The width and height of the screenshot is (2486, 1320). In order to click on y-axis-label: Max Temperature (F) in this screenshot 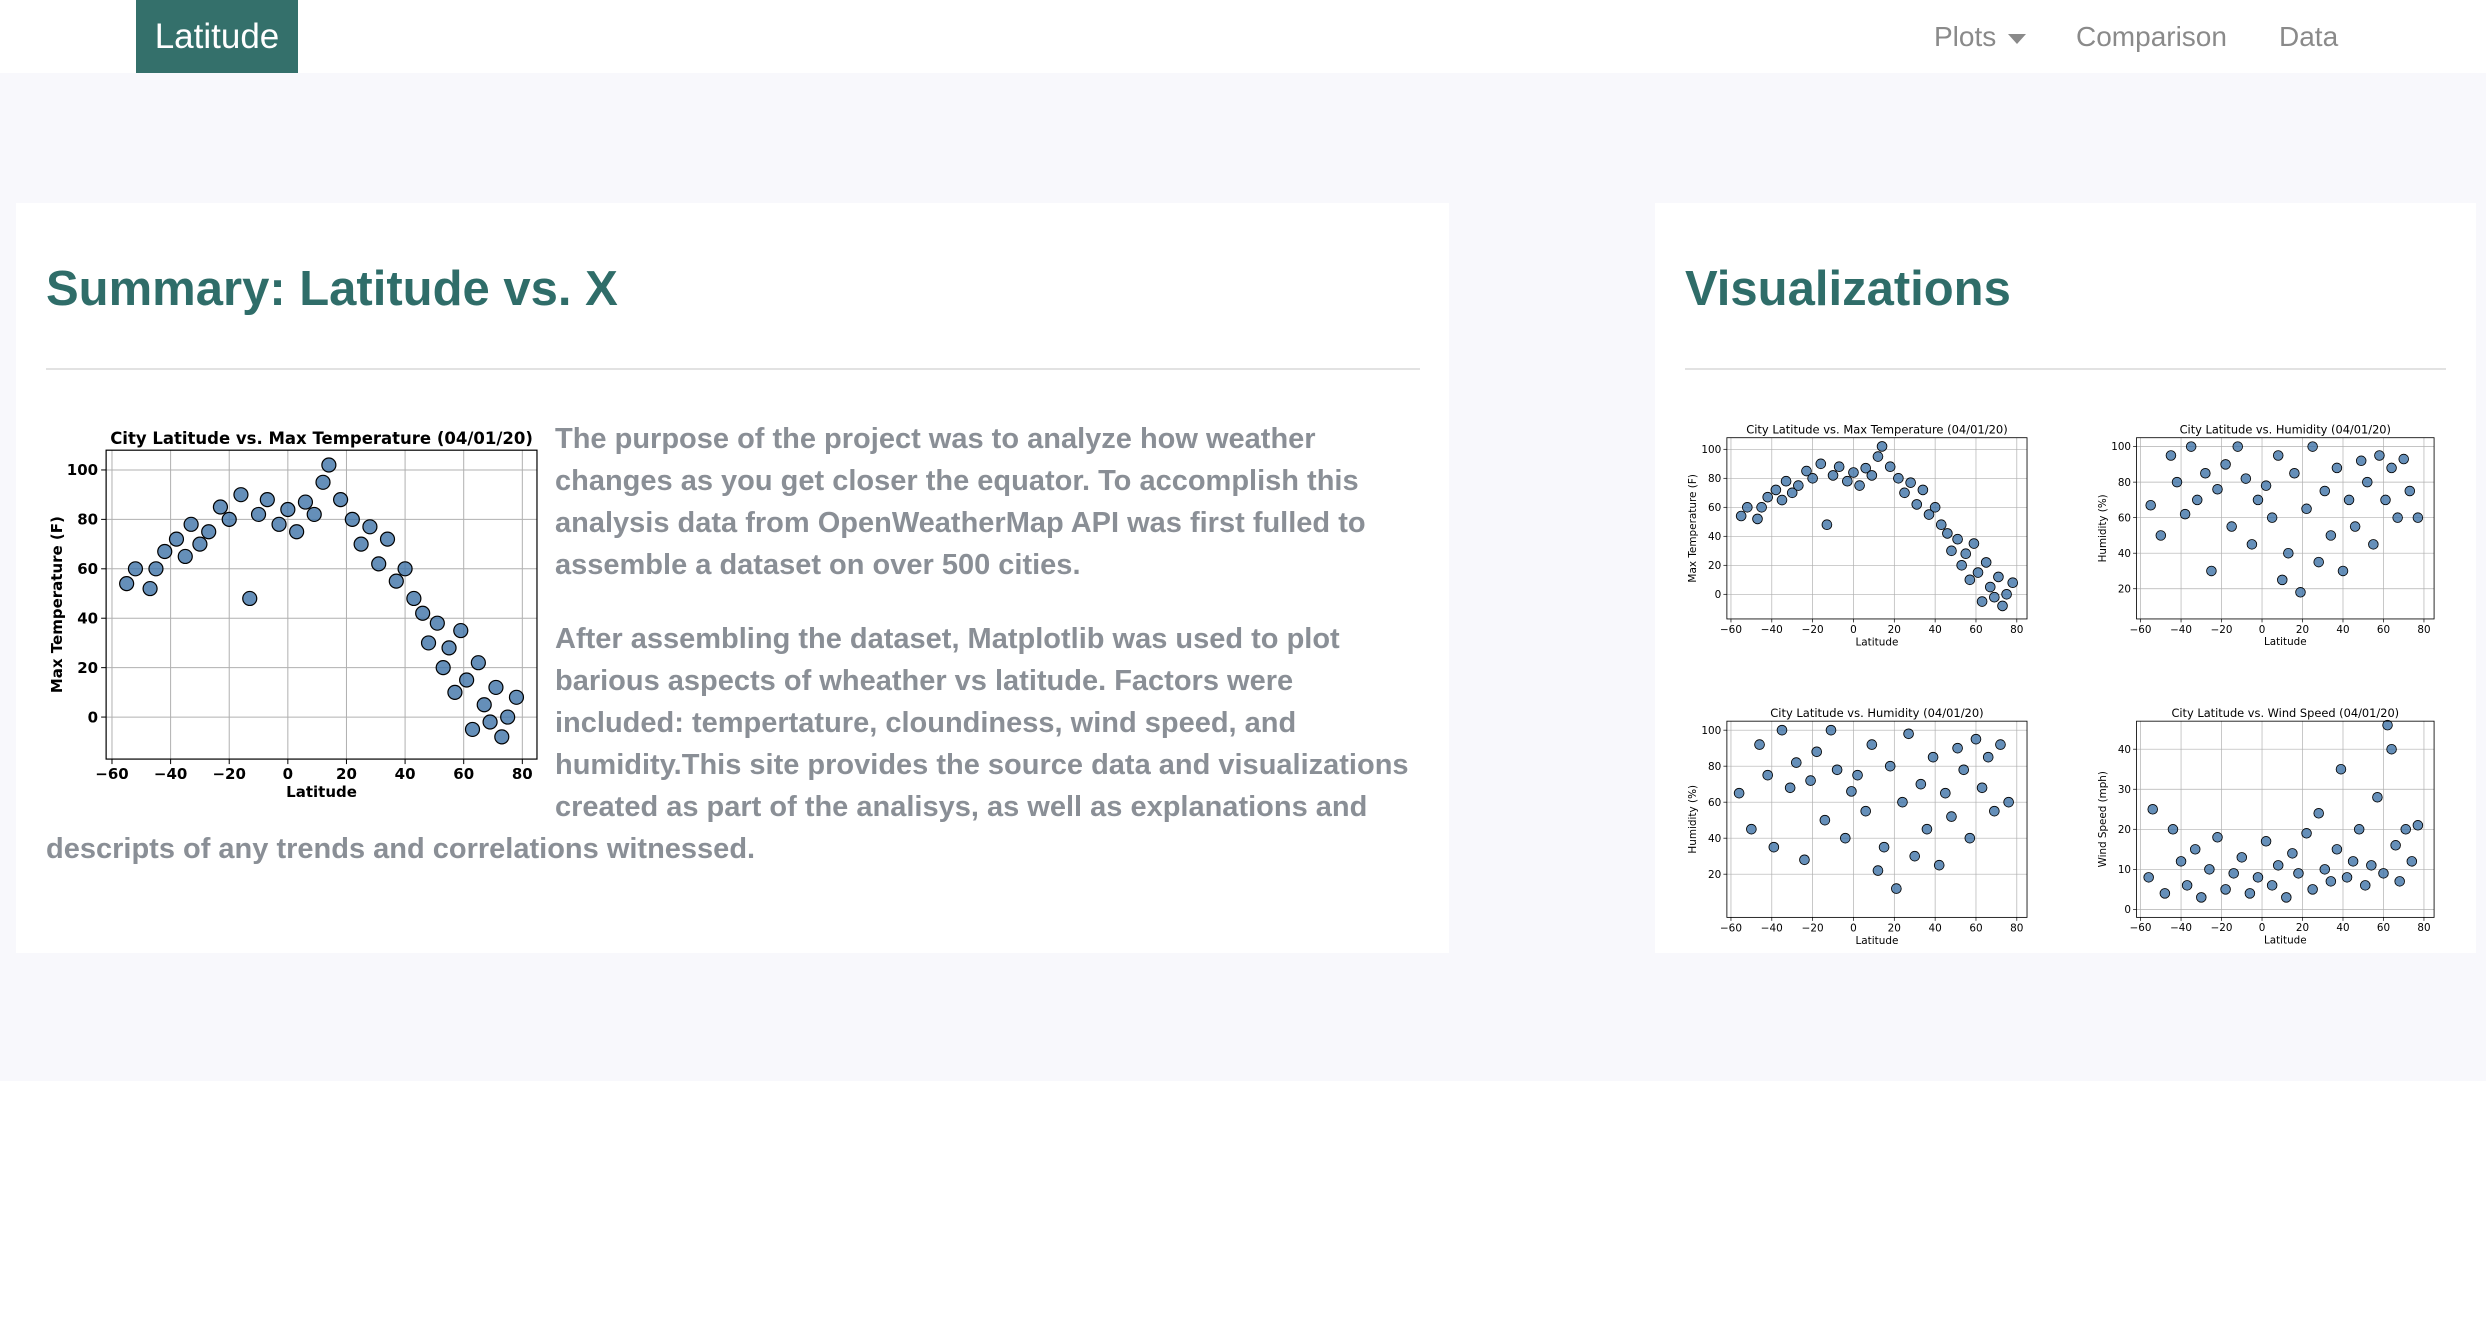, I will do `click(1693, 528)`.